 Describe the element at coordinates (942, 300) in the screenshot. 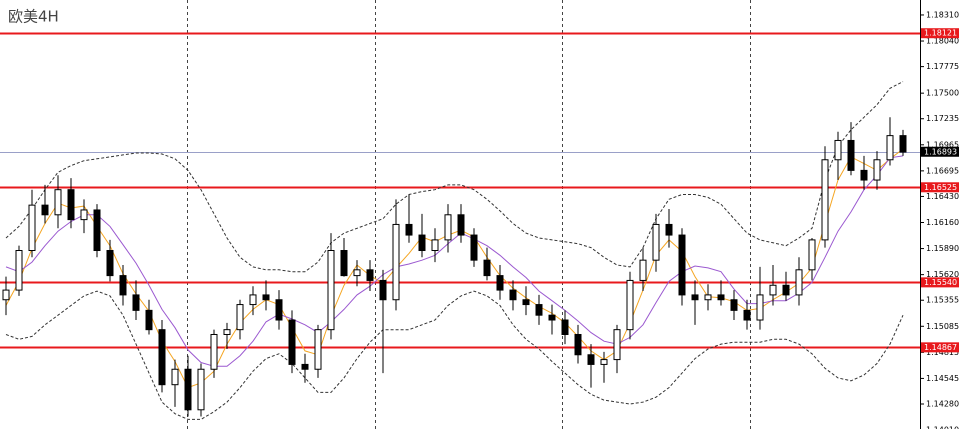

I see `y-tick-label: 1.15355` at that location.